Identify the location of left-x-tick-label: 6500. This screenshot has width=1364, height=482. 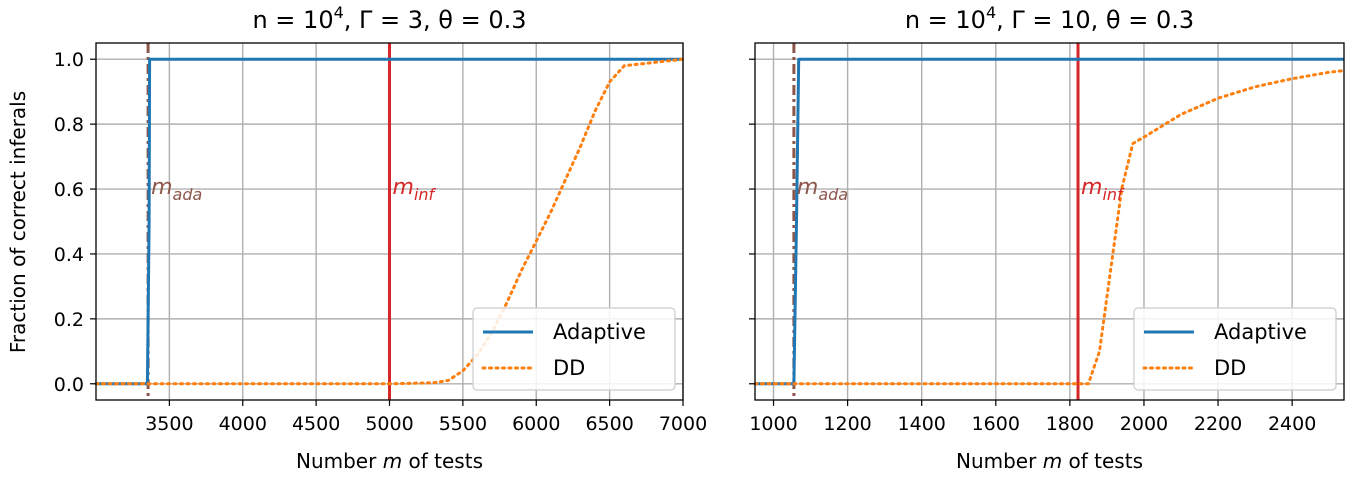
(609, 424).